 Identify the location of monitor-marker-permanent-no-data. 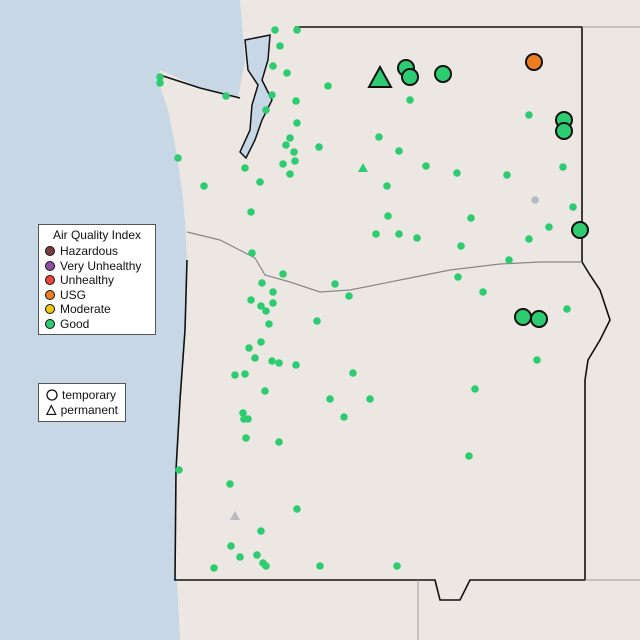
(235, 515).